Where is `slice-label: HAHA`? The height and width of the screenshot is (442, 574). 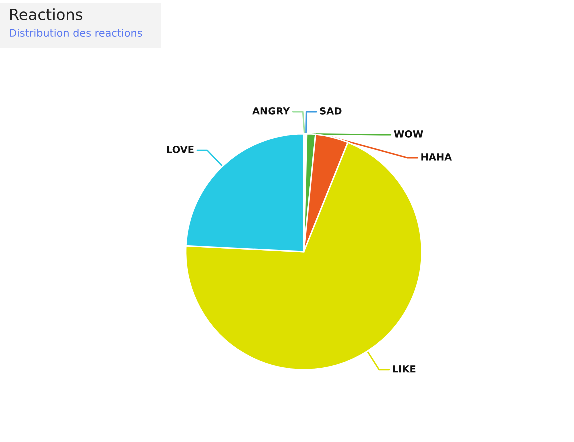
slice-label: HAHA is located at coordinates (437, 157).